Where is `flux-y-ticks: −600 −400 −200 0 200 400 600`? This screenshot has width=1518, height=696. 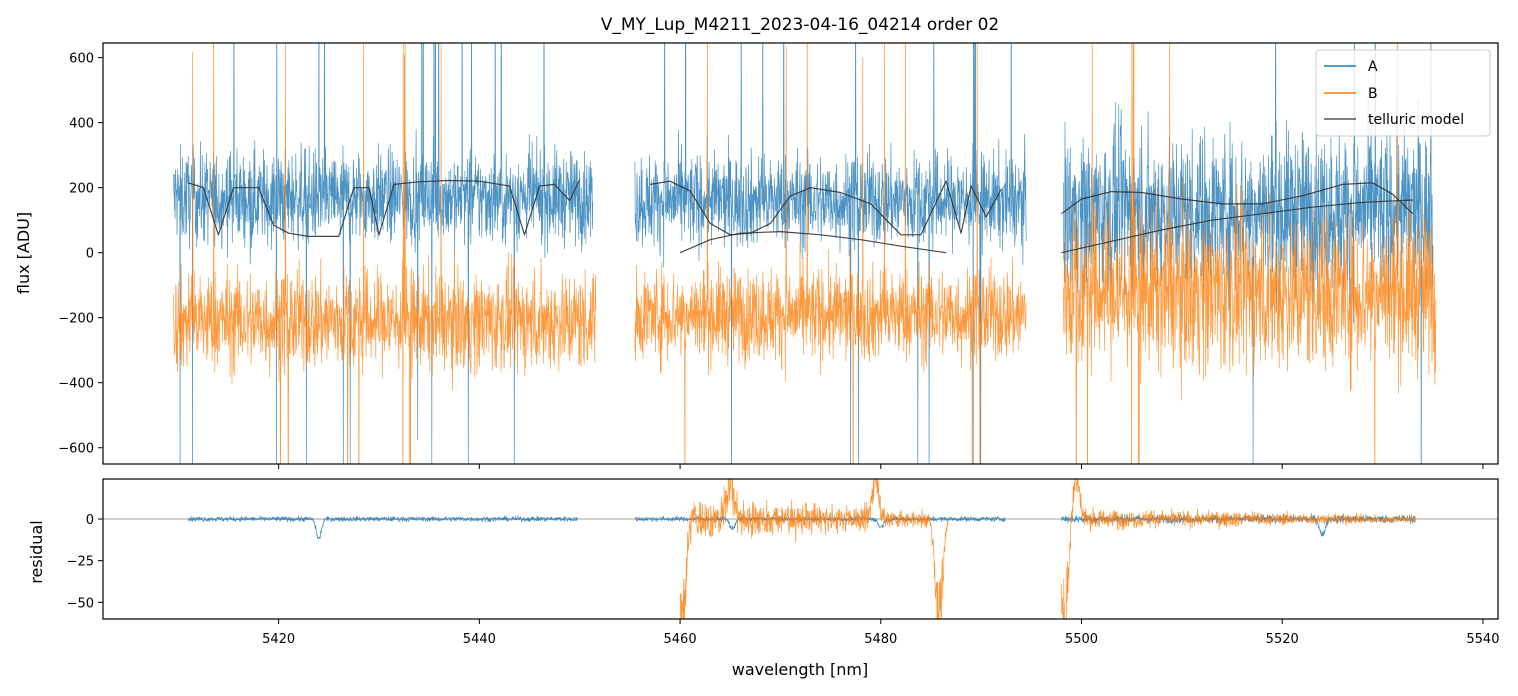 flux-y-ticks: −600 −400 −200 0 200 400 600 is located at coordinates (80, 254).